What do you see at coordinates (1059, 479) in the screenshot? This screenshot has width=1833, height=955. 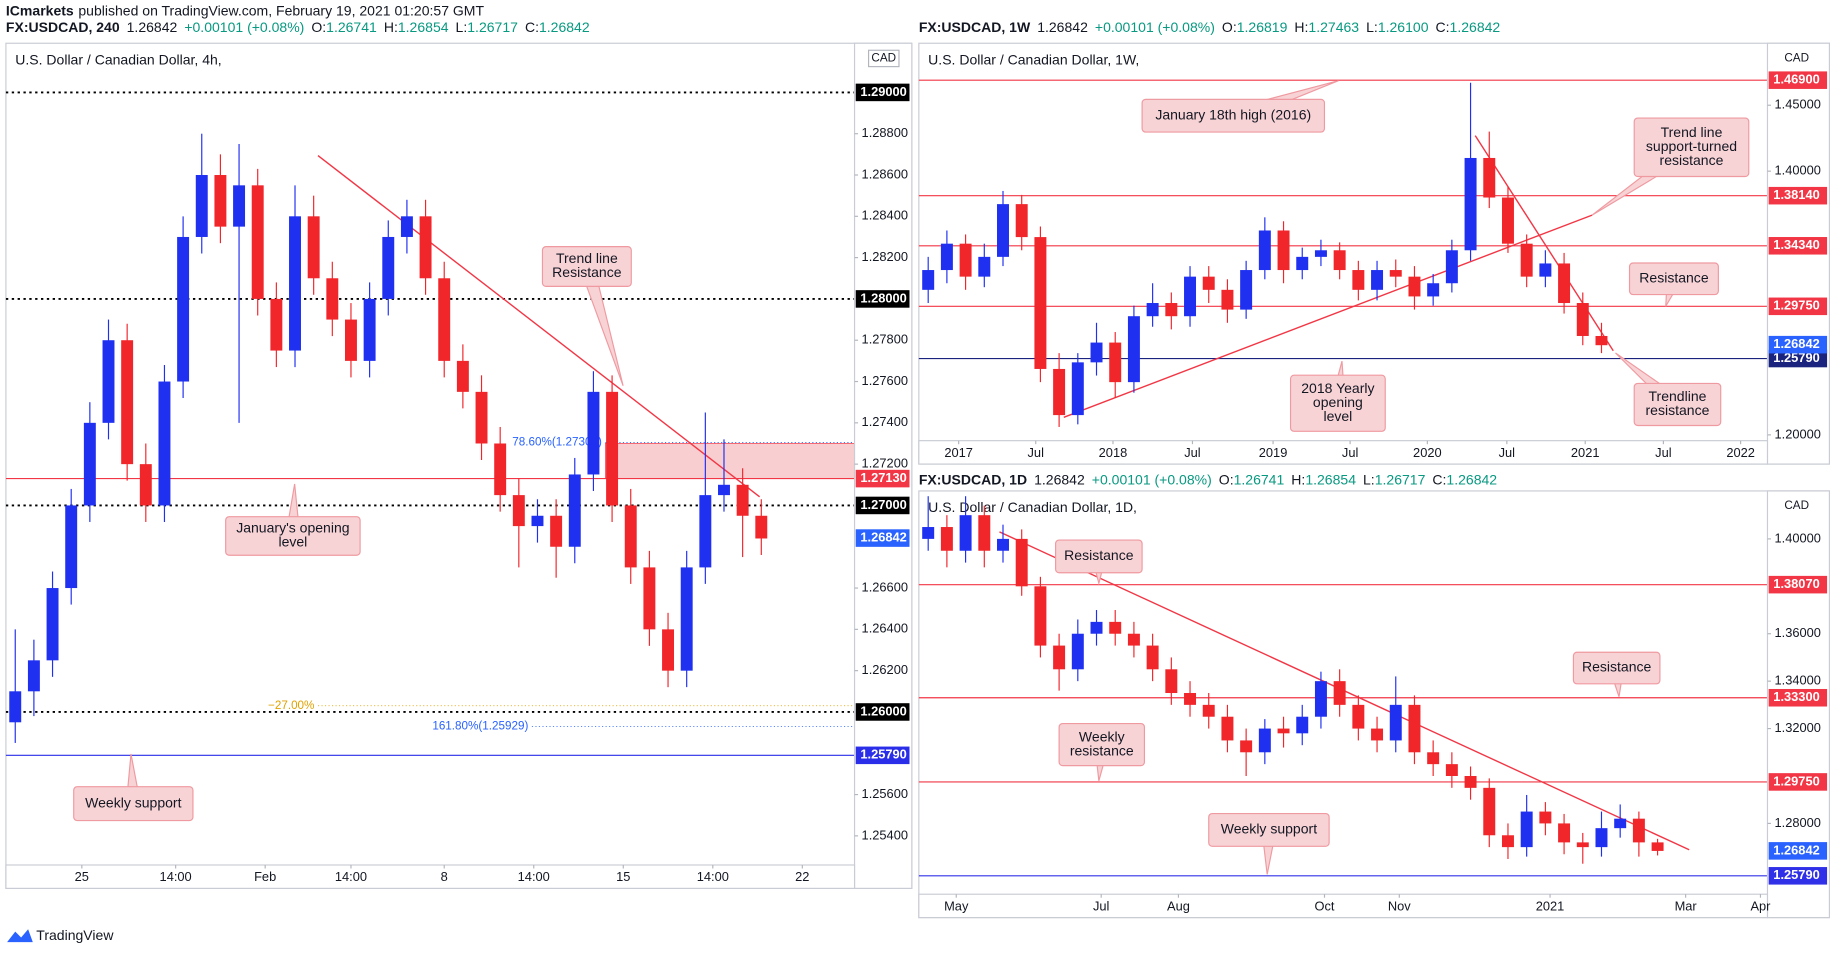 I see `last-price: 1.26842` at bounding box center [1059, 479].